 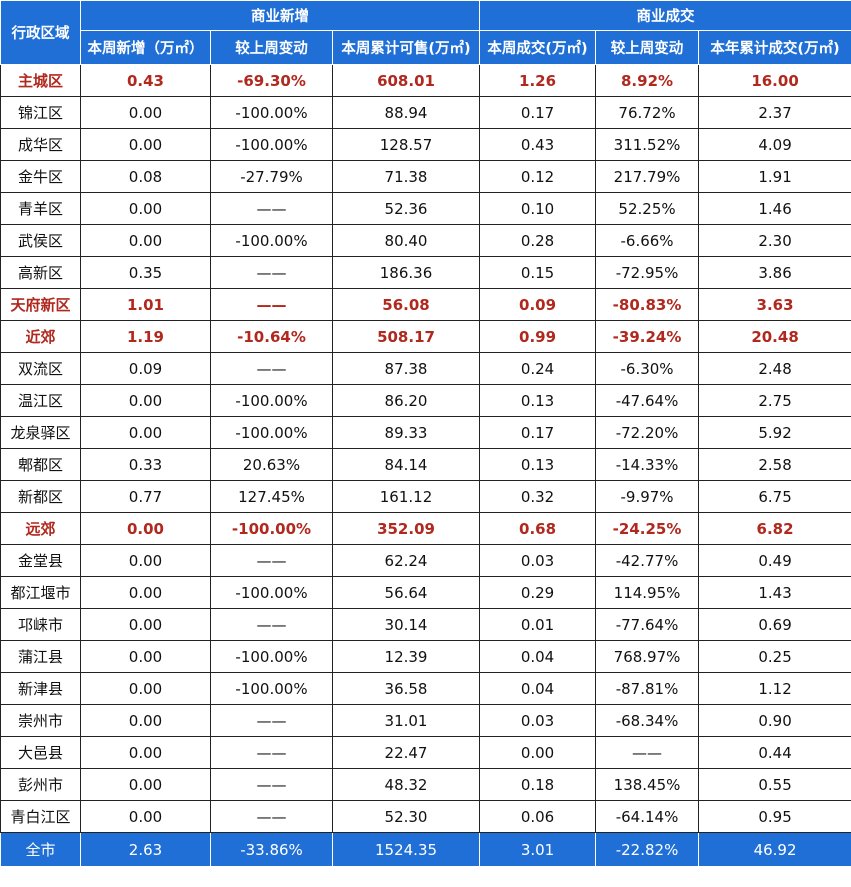 I want to click on value-cell: 2.58, so click(x=774, y=464).